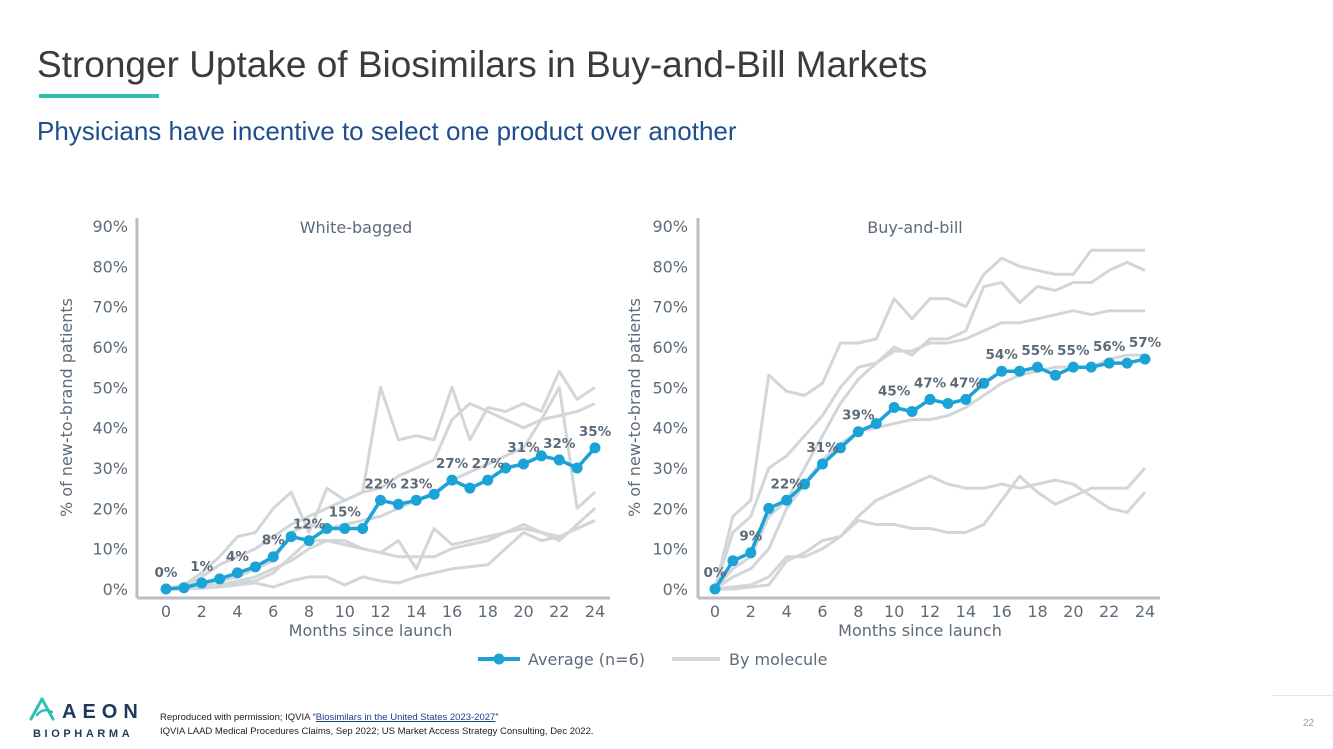  Describe the element at coordinates (670, 428) in the screenshot. I see `y-tick-label: 40%` at that location.